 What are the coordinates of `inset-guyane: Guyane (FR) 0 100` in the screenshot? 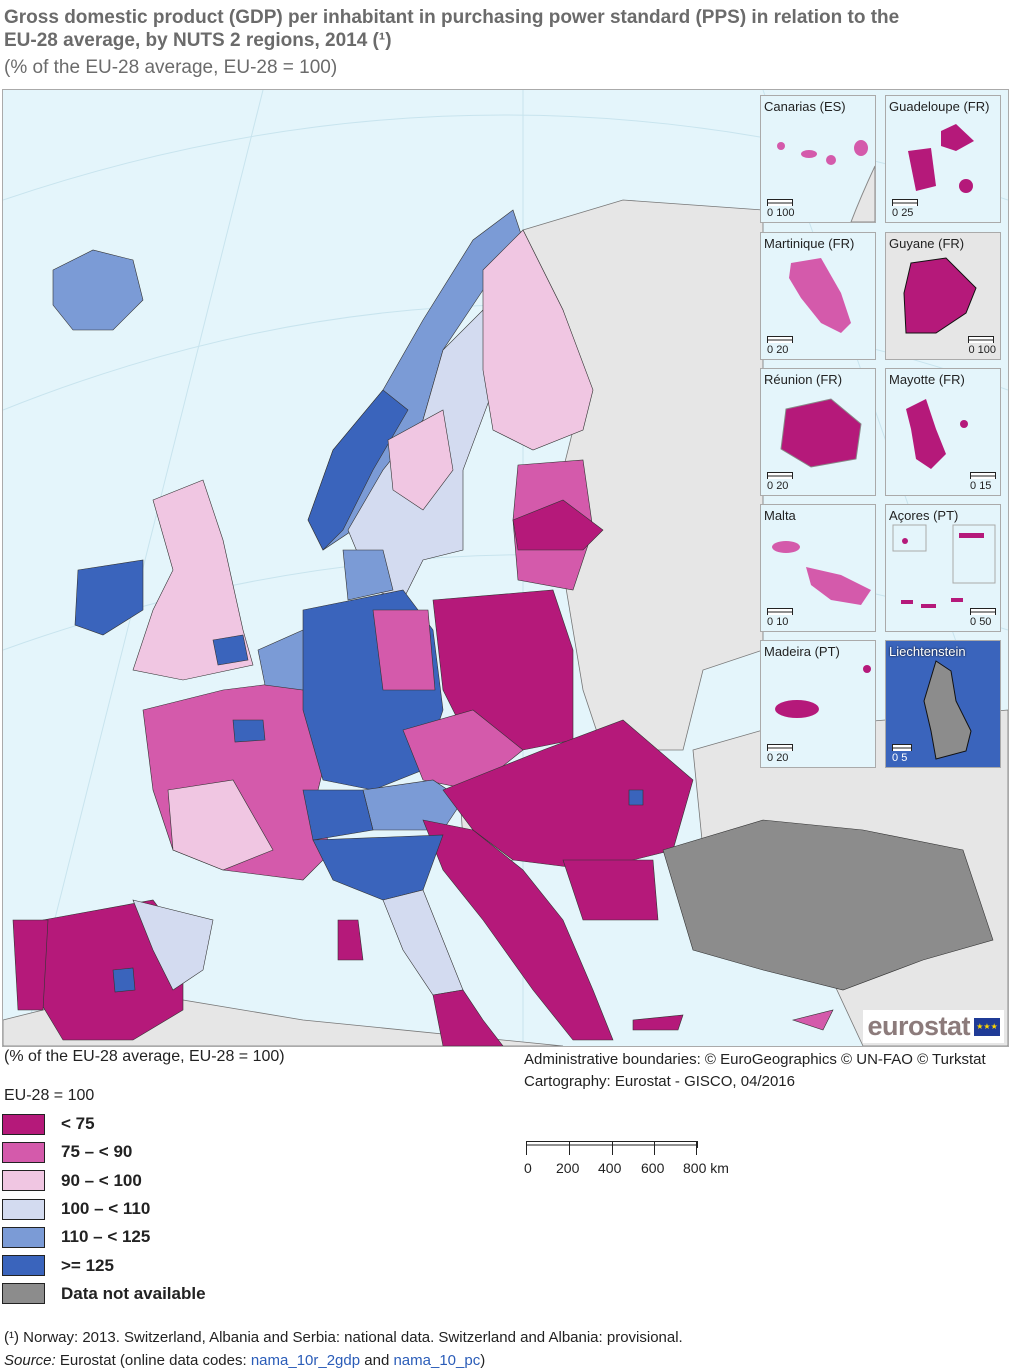 It's located at (943, 296).